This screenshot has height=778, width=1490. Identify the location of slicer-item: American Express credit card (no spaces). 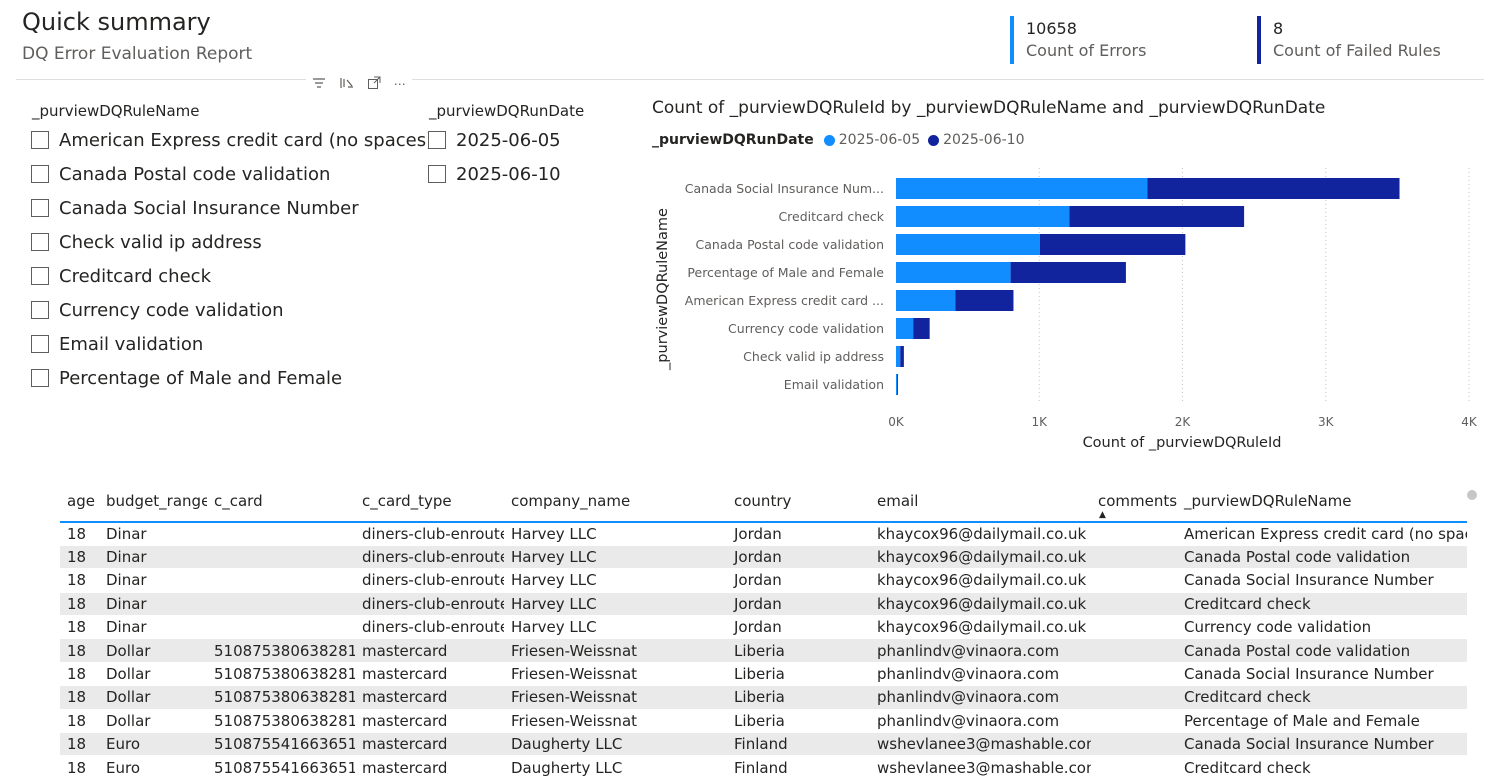
(232, 140).